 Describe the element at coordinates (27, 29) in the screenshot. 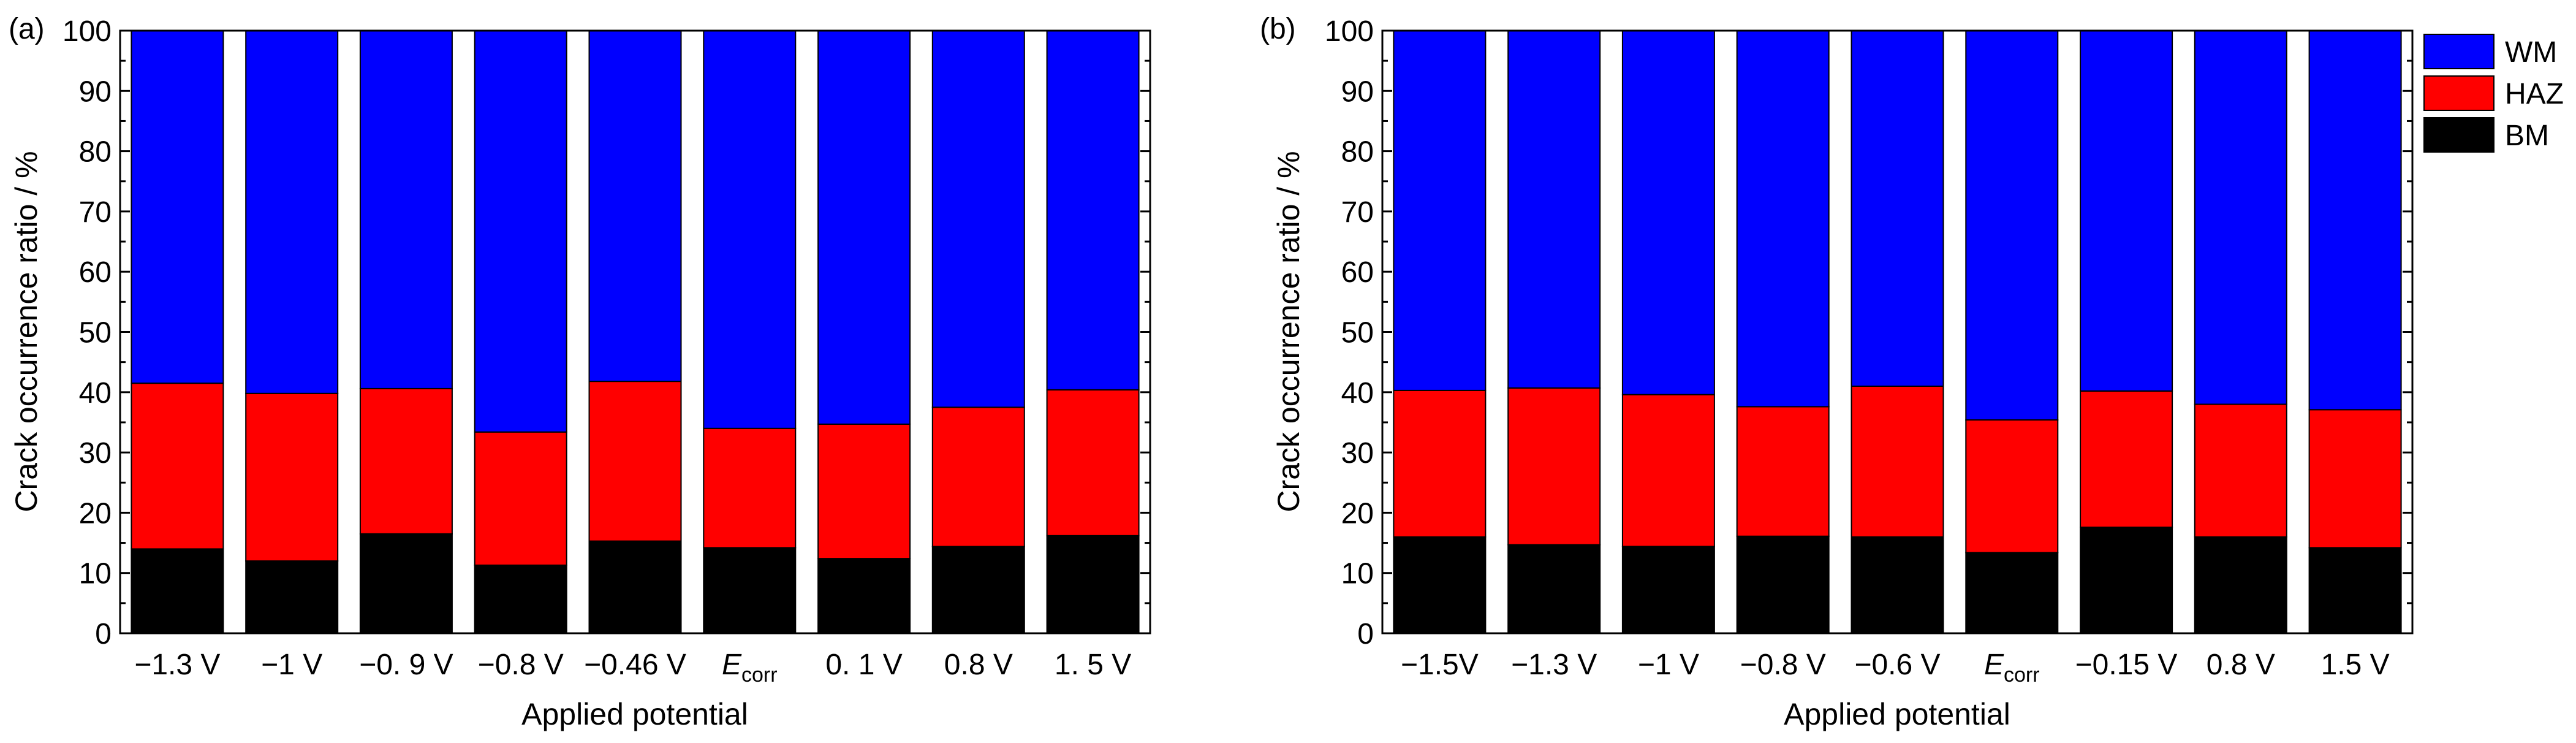

I see `panel-label-a: (a)` at that location.